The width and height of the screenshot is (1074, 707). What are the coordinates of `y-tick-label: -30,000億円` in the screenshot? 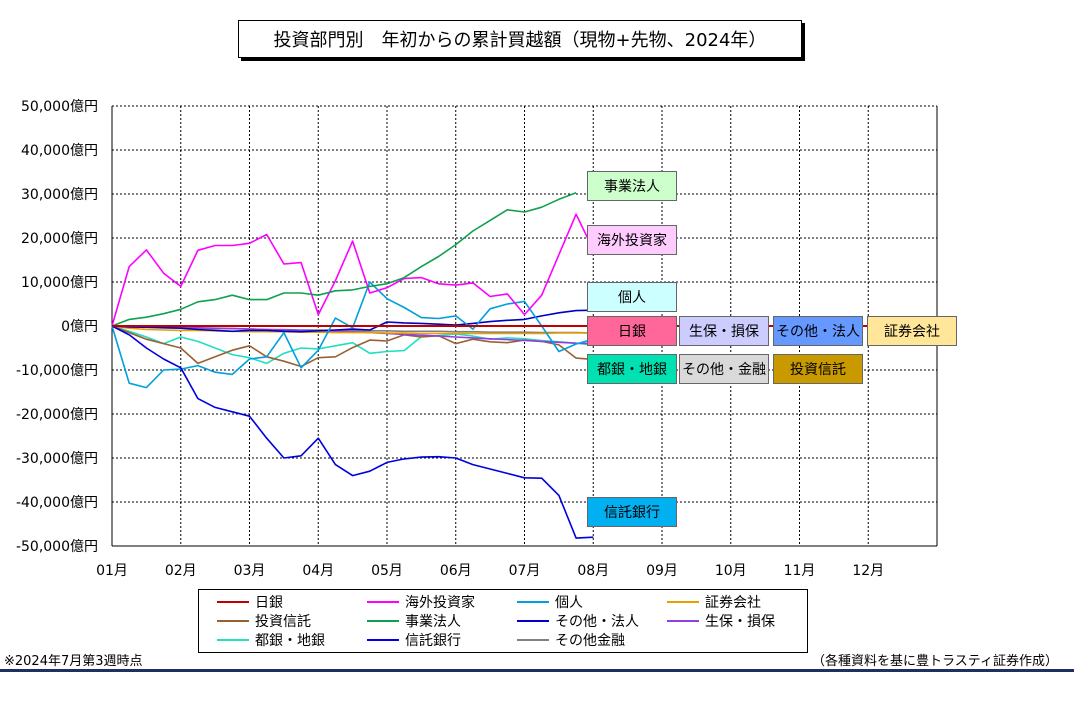 It's located at (57, 459).